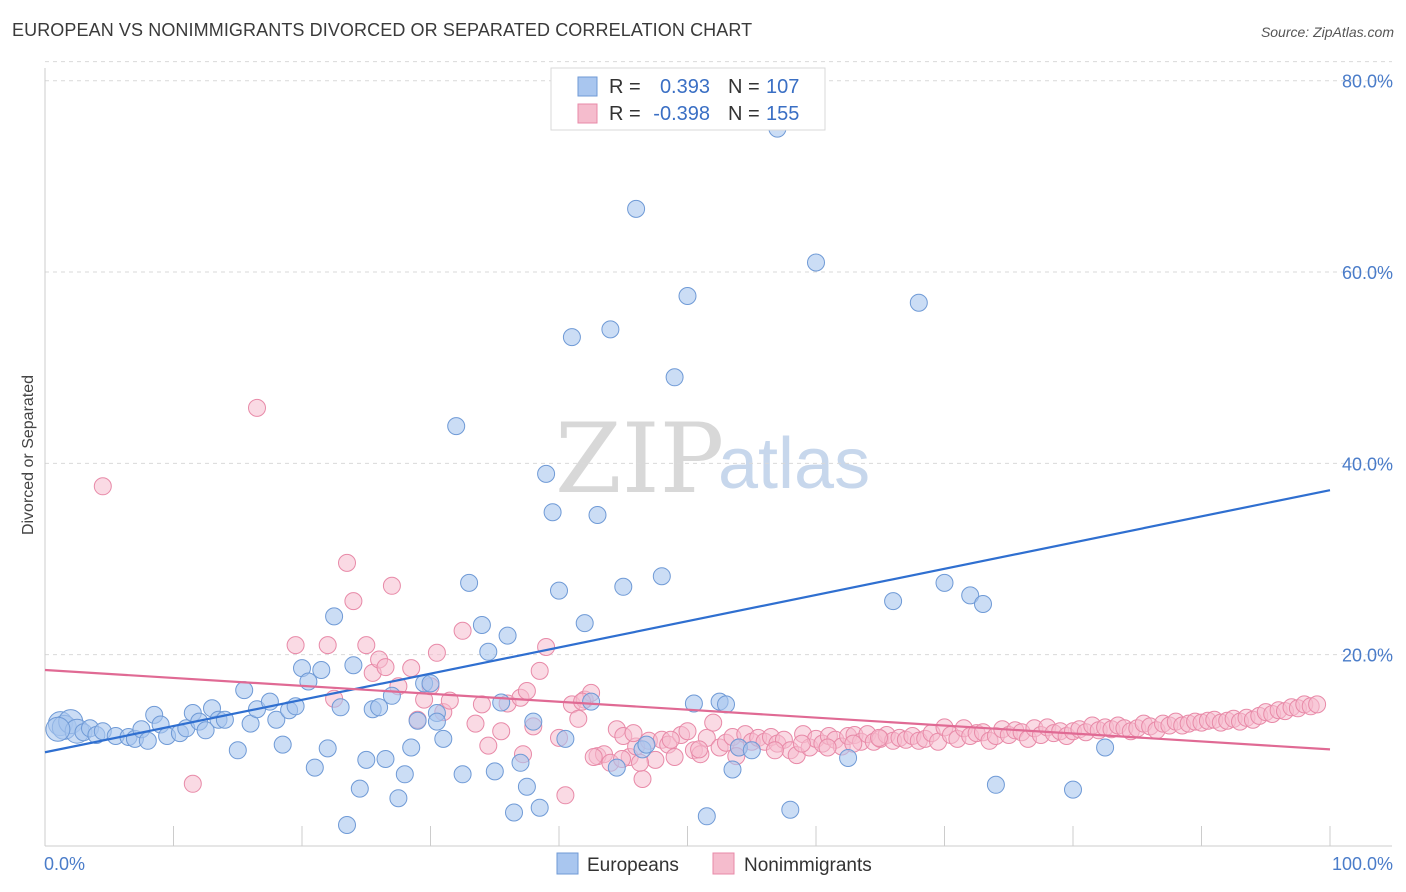  What do you see at coordinates (64, 864) in the screenshot?
I see `x-tick-label: 0.0%` at bounding box center [64, 864].